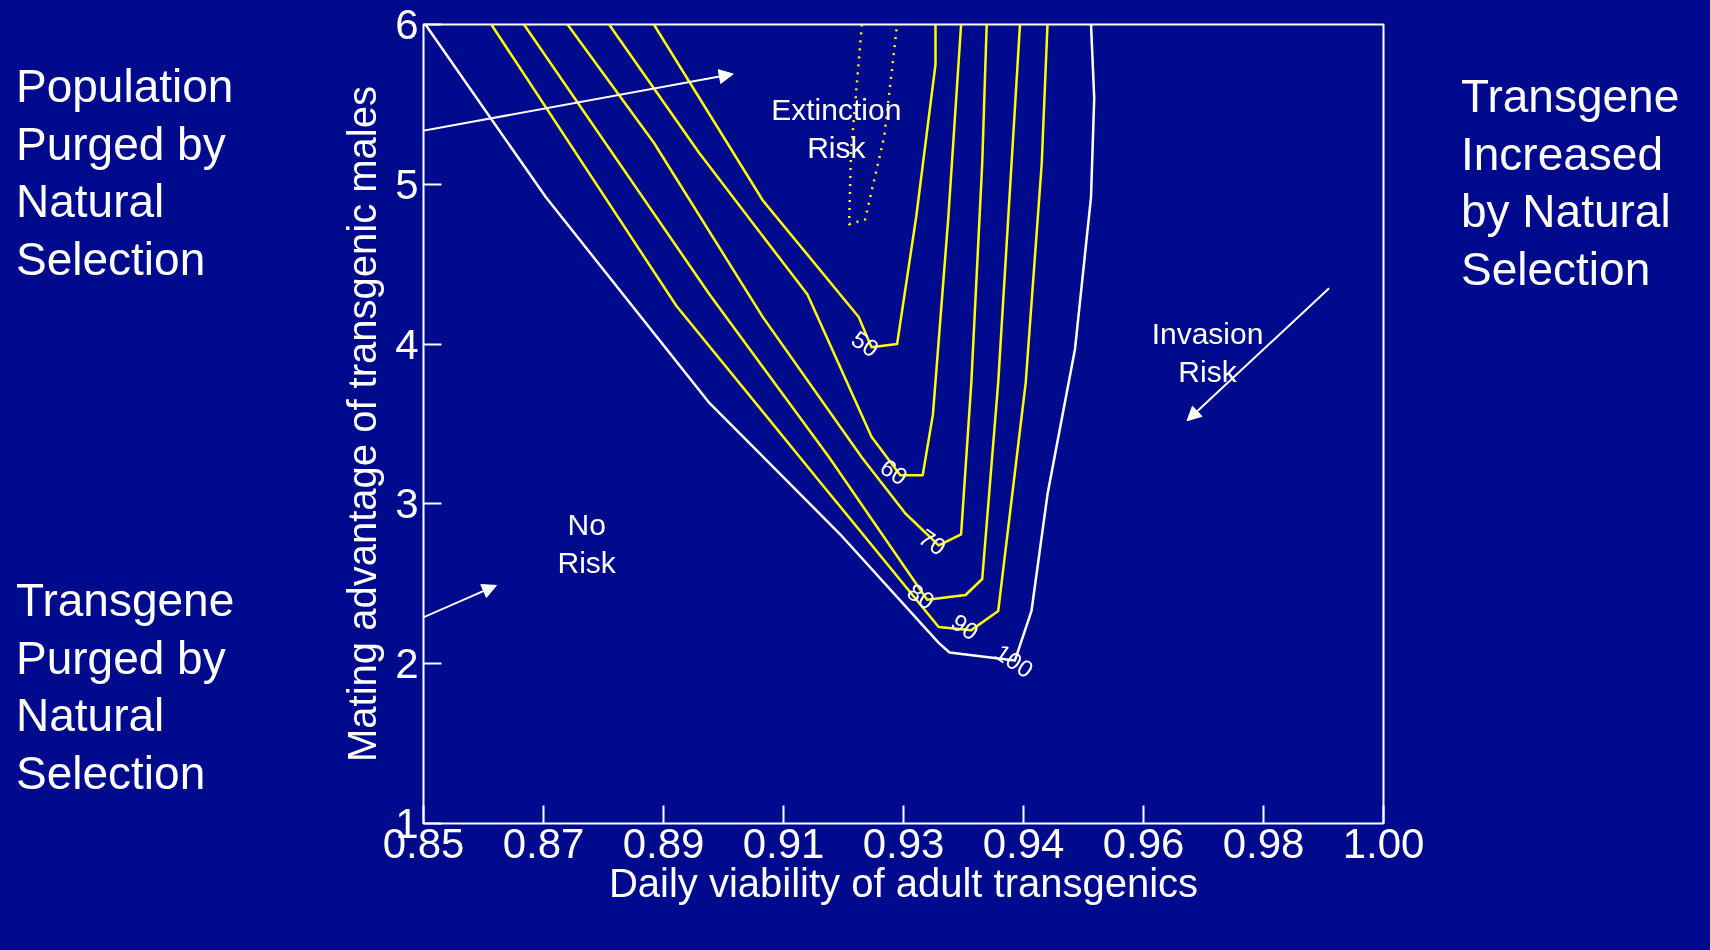 This screenshot has width=1710, height=950. Describe the element at coordinates (407, 184) in the screenshot. I see `y-tick-label: 5` at that location.